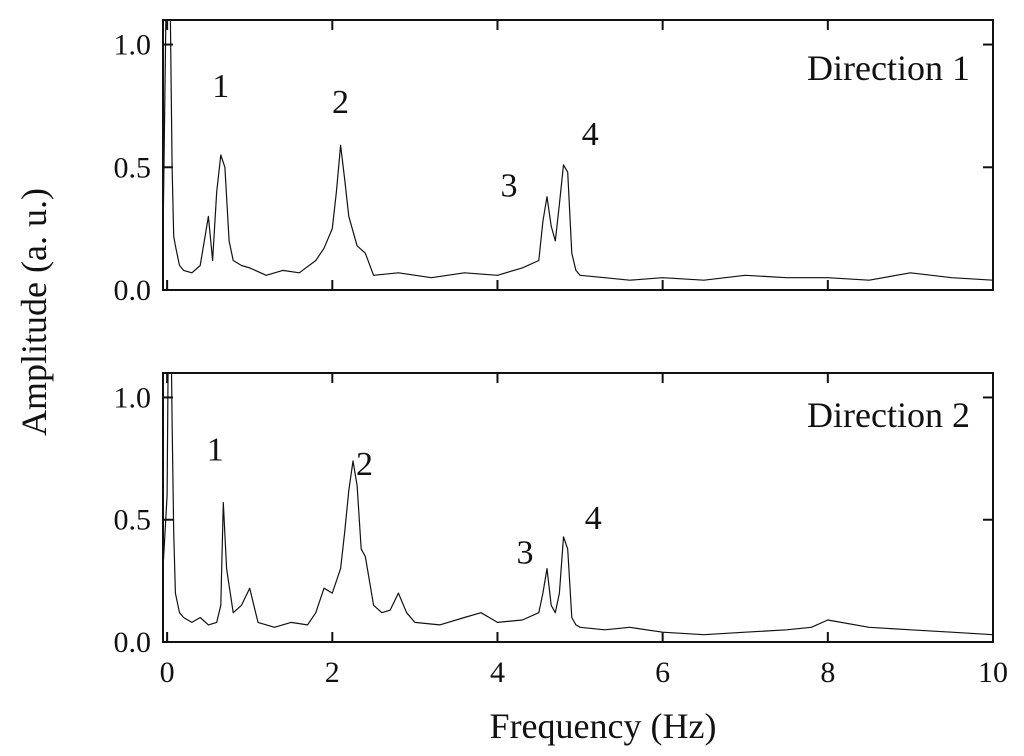 The image size is (1024, 756). Describe the element at coordinates (34, 312) in the screenshot. I see `y-axis-title: Amplitude (a. u.)` at that location.